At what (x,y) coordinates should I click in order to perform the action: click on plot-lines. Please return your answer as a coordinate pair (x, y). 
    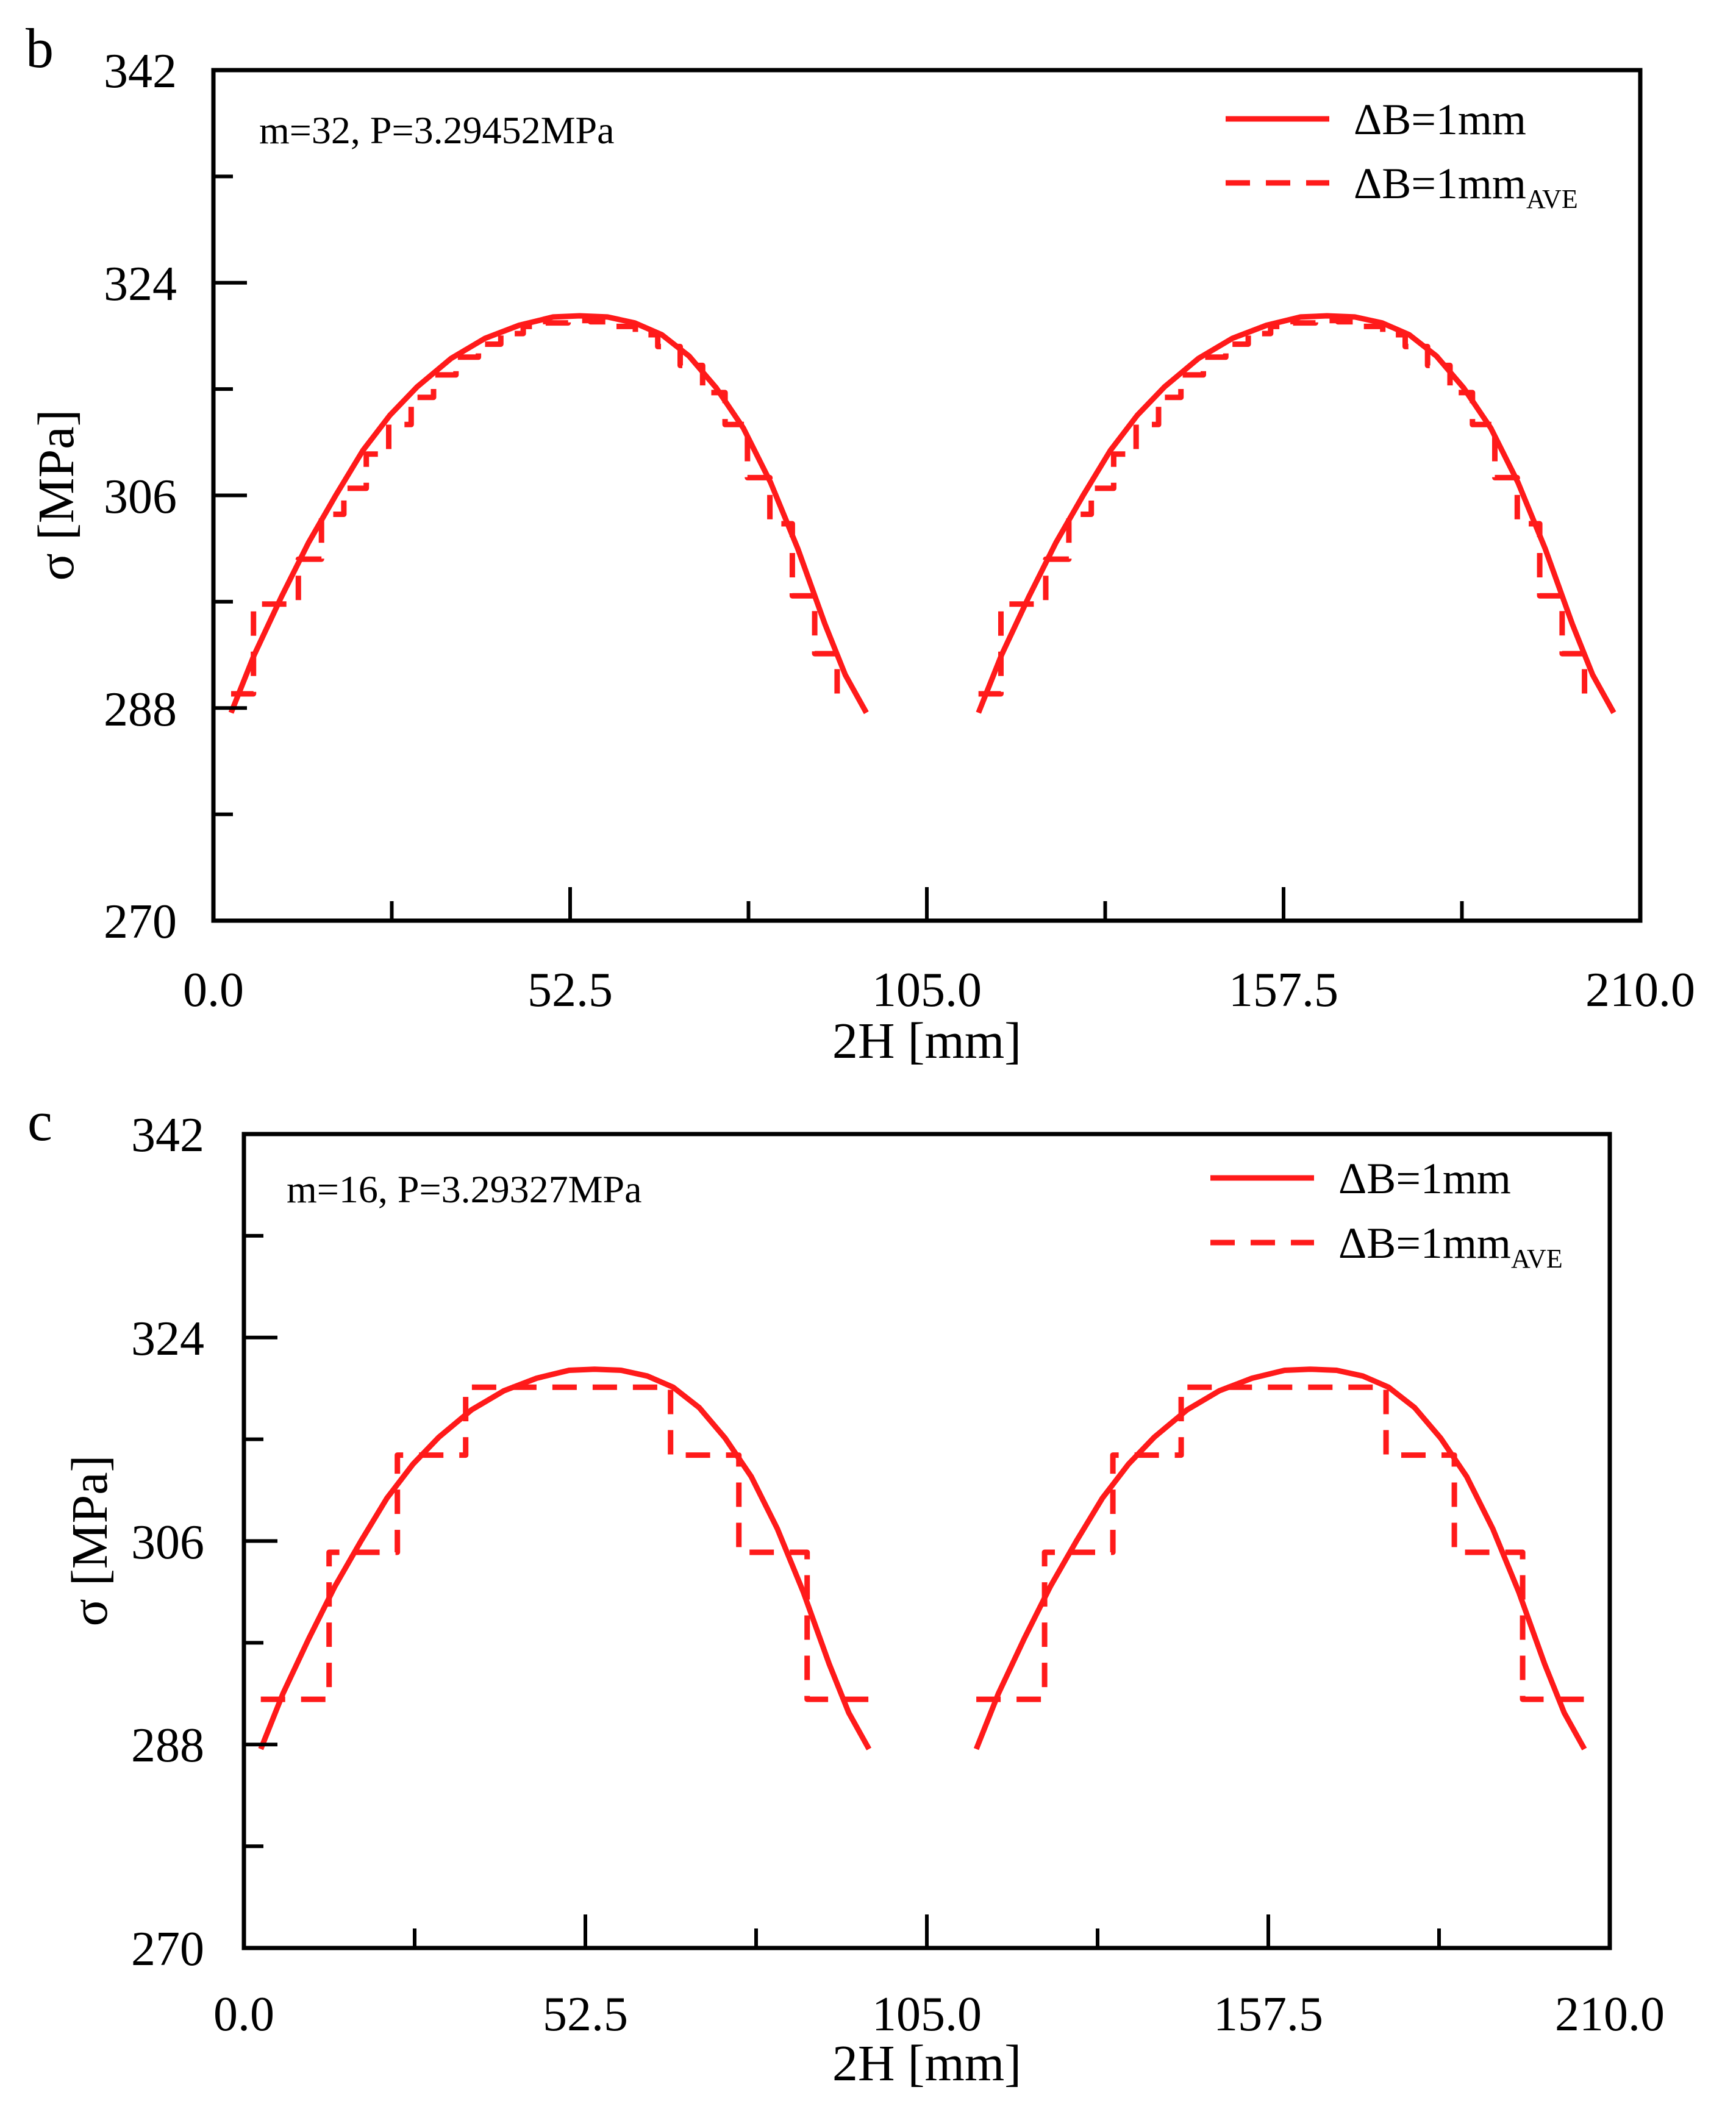
    Looking at the image, I should click on (922, 1558).